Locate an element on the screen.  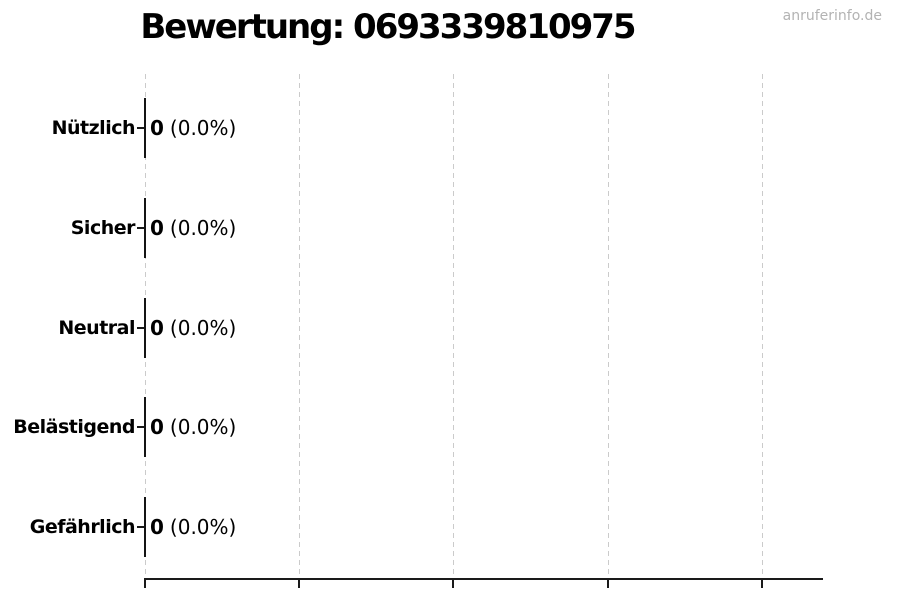
value-annotation-nuetzlich: 0 (0.0%) is located at coordinates (193, 128).